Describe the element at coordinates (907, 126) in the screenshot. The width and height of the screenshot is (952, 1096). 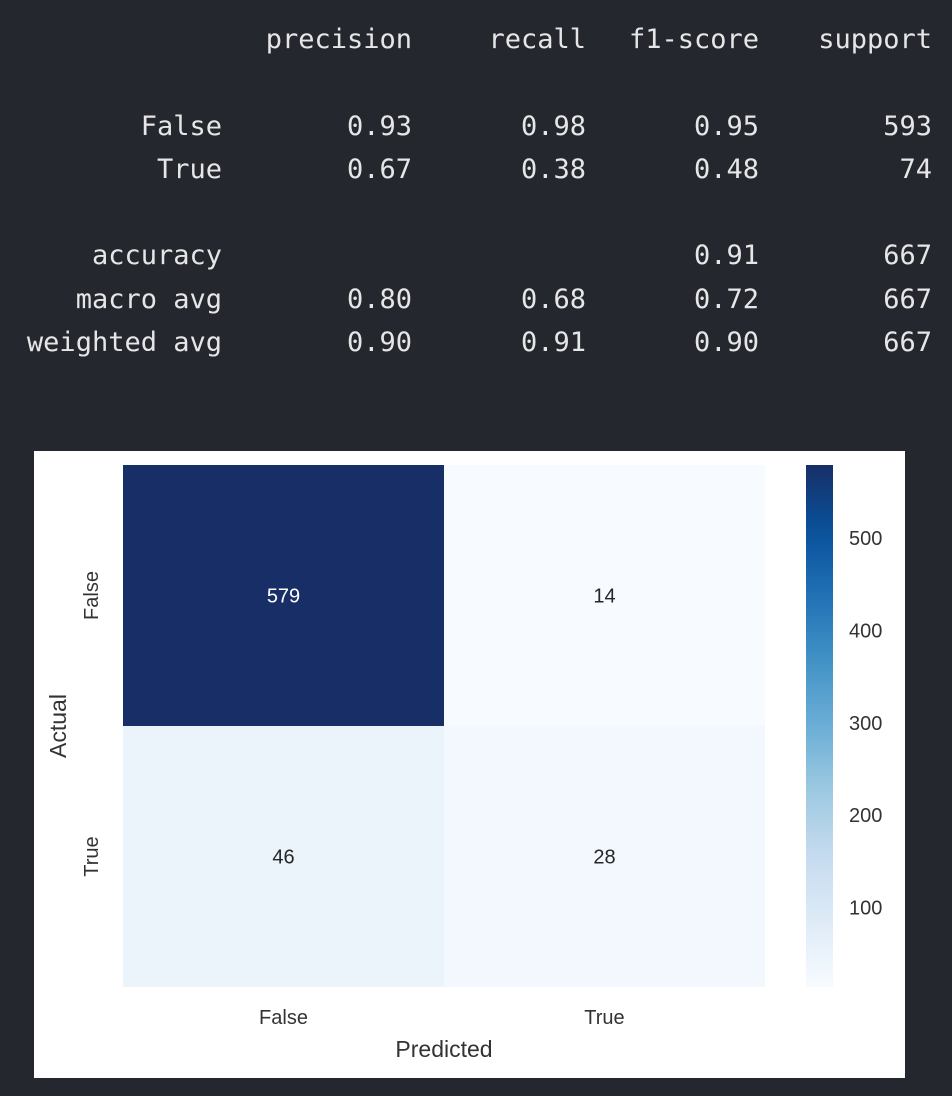
I see `report-cell: 593` at that location.